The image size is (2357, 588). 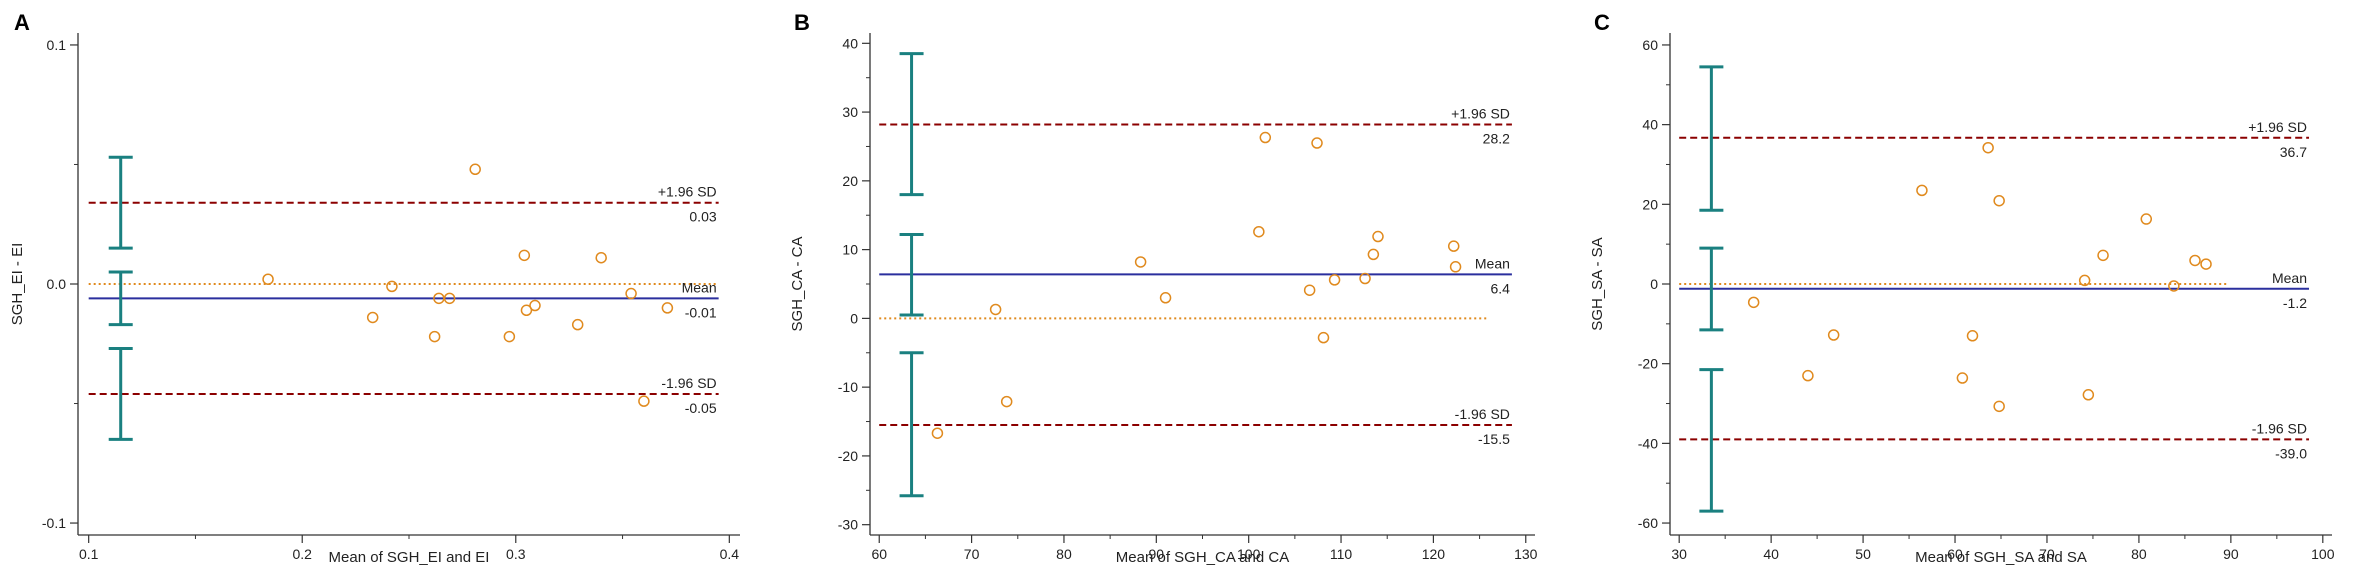 What do you see at coordinates (57, 45) in the screenshot?
I see `y-tick-label: 0.1` at bounding box center [57, 45].